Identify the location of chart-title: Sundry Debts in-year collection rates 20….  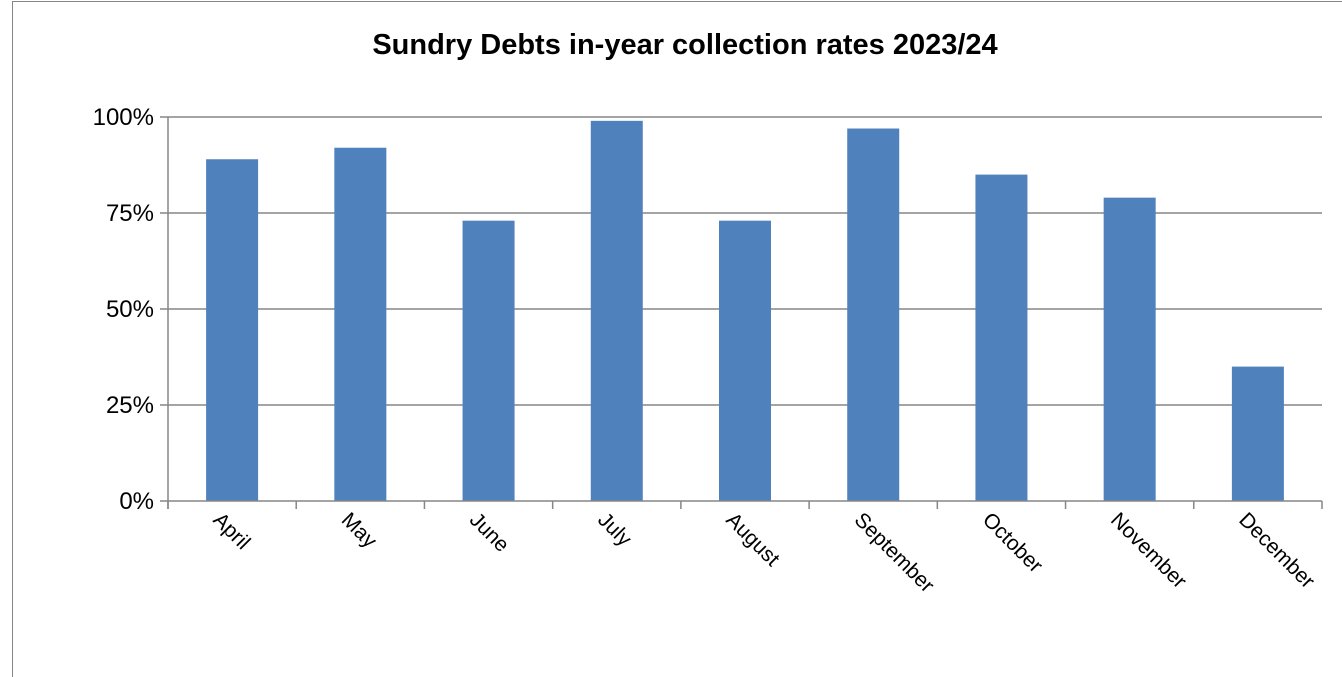
(684, 45).